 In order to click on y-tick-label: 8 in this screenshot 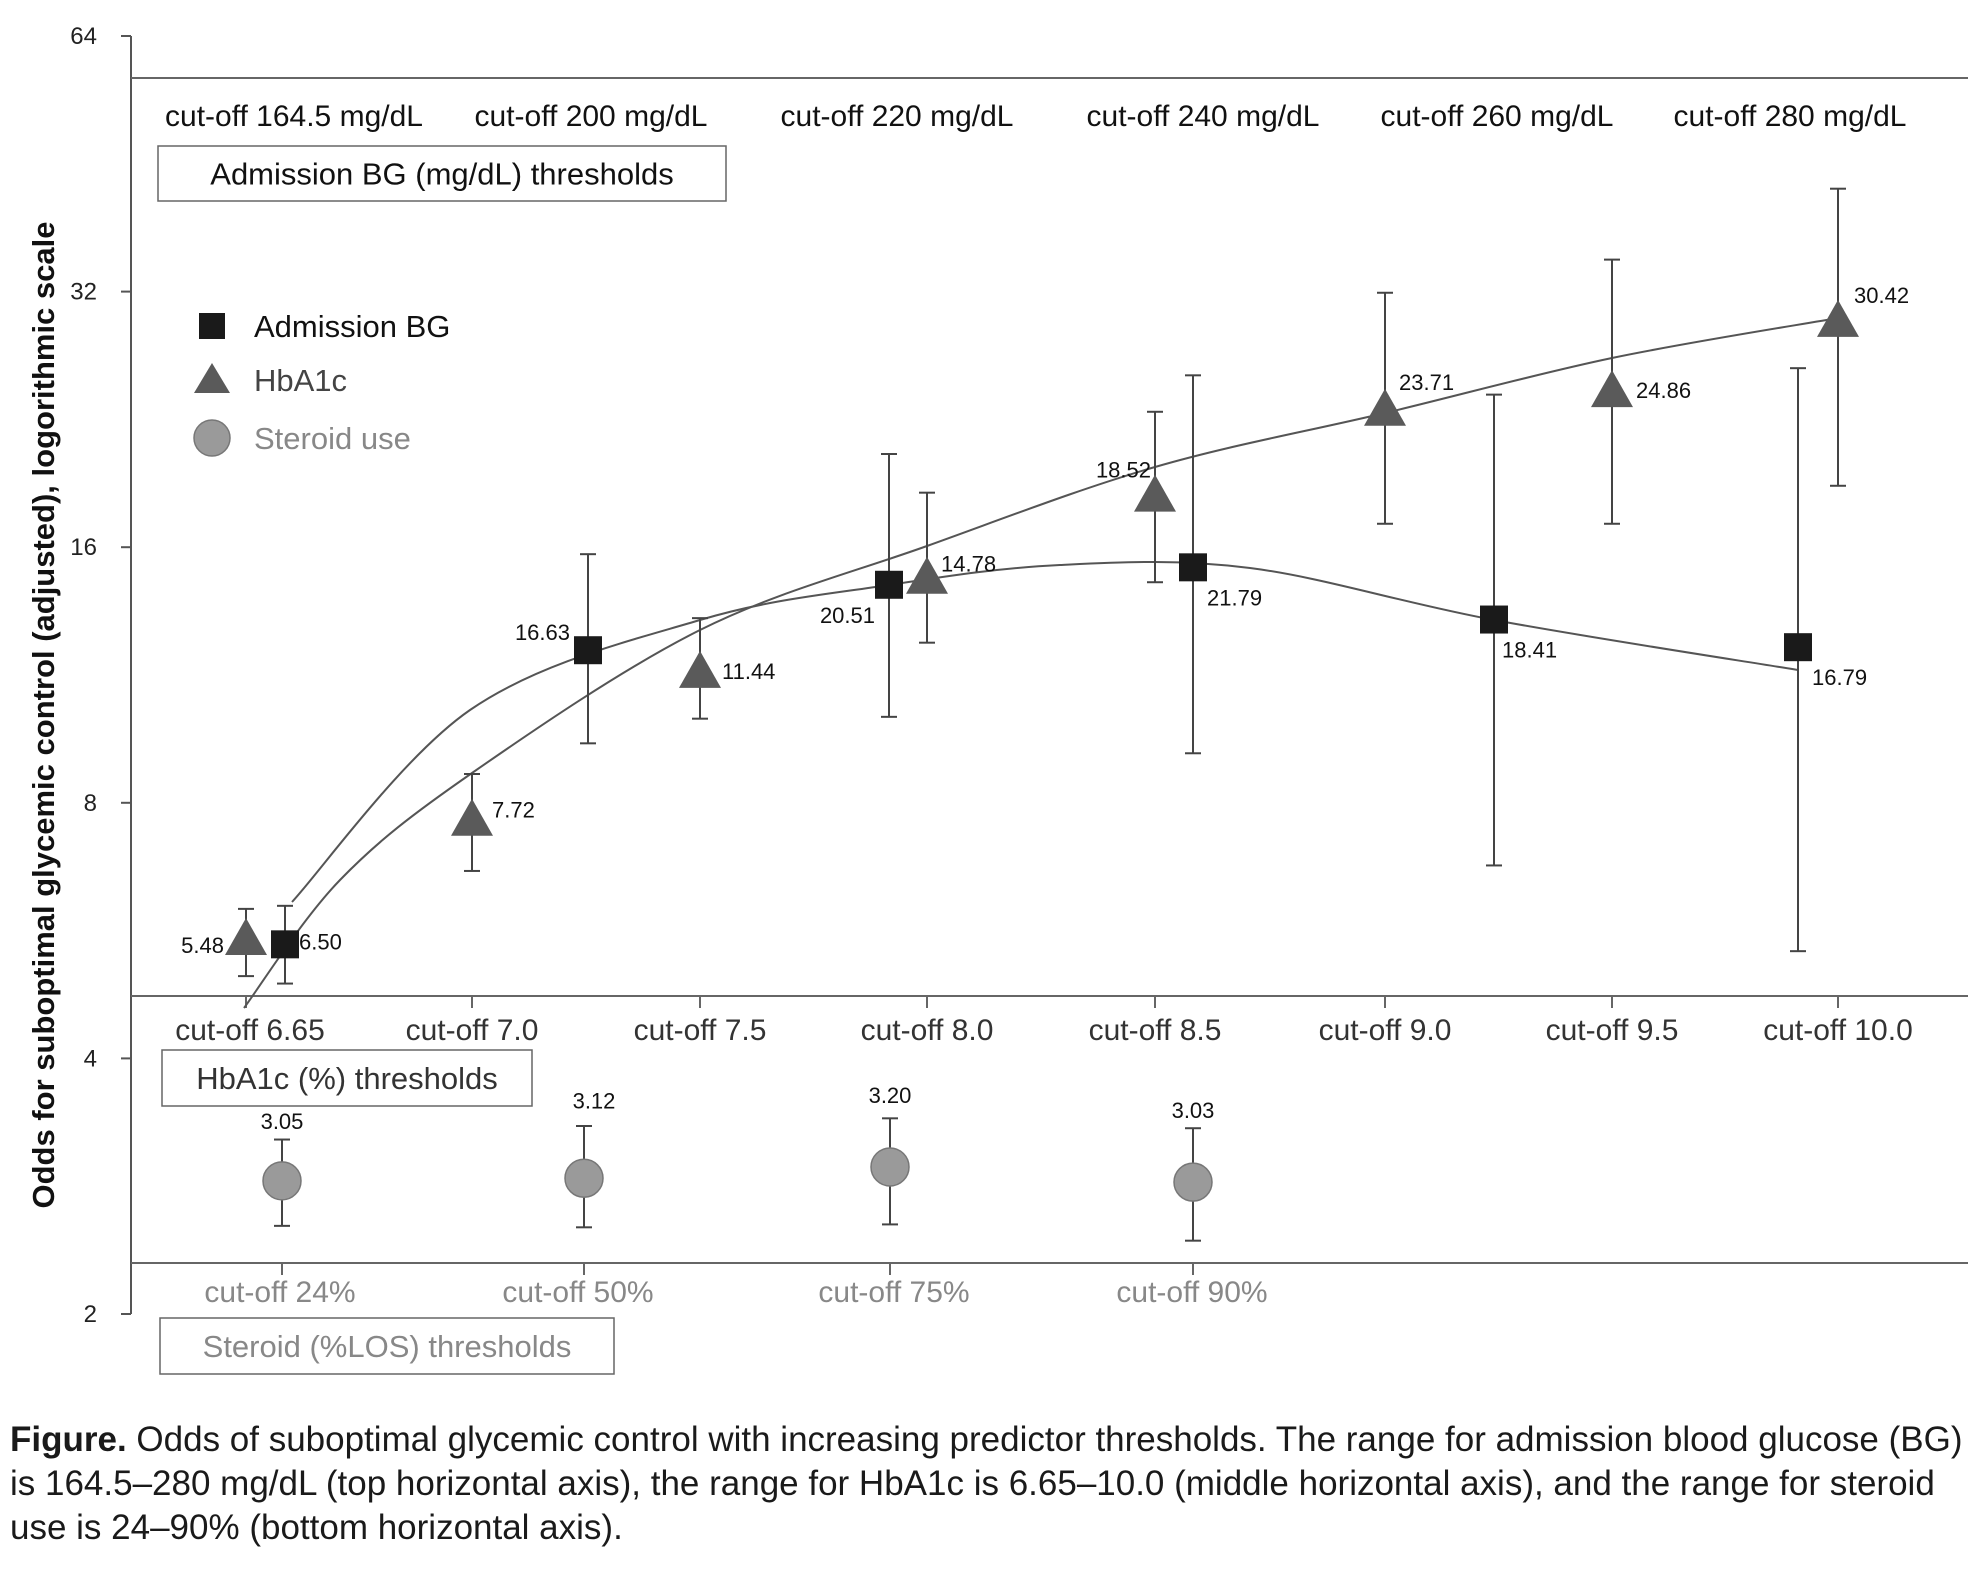, I will do `click(90, 803)`.